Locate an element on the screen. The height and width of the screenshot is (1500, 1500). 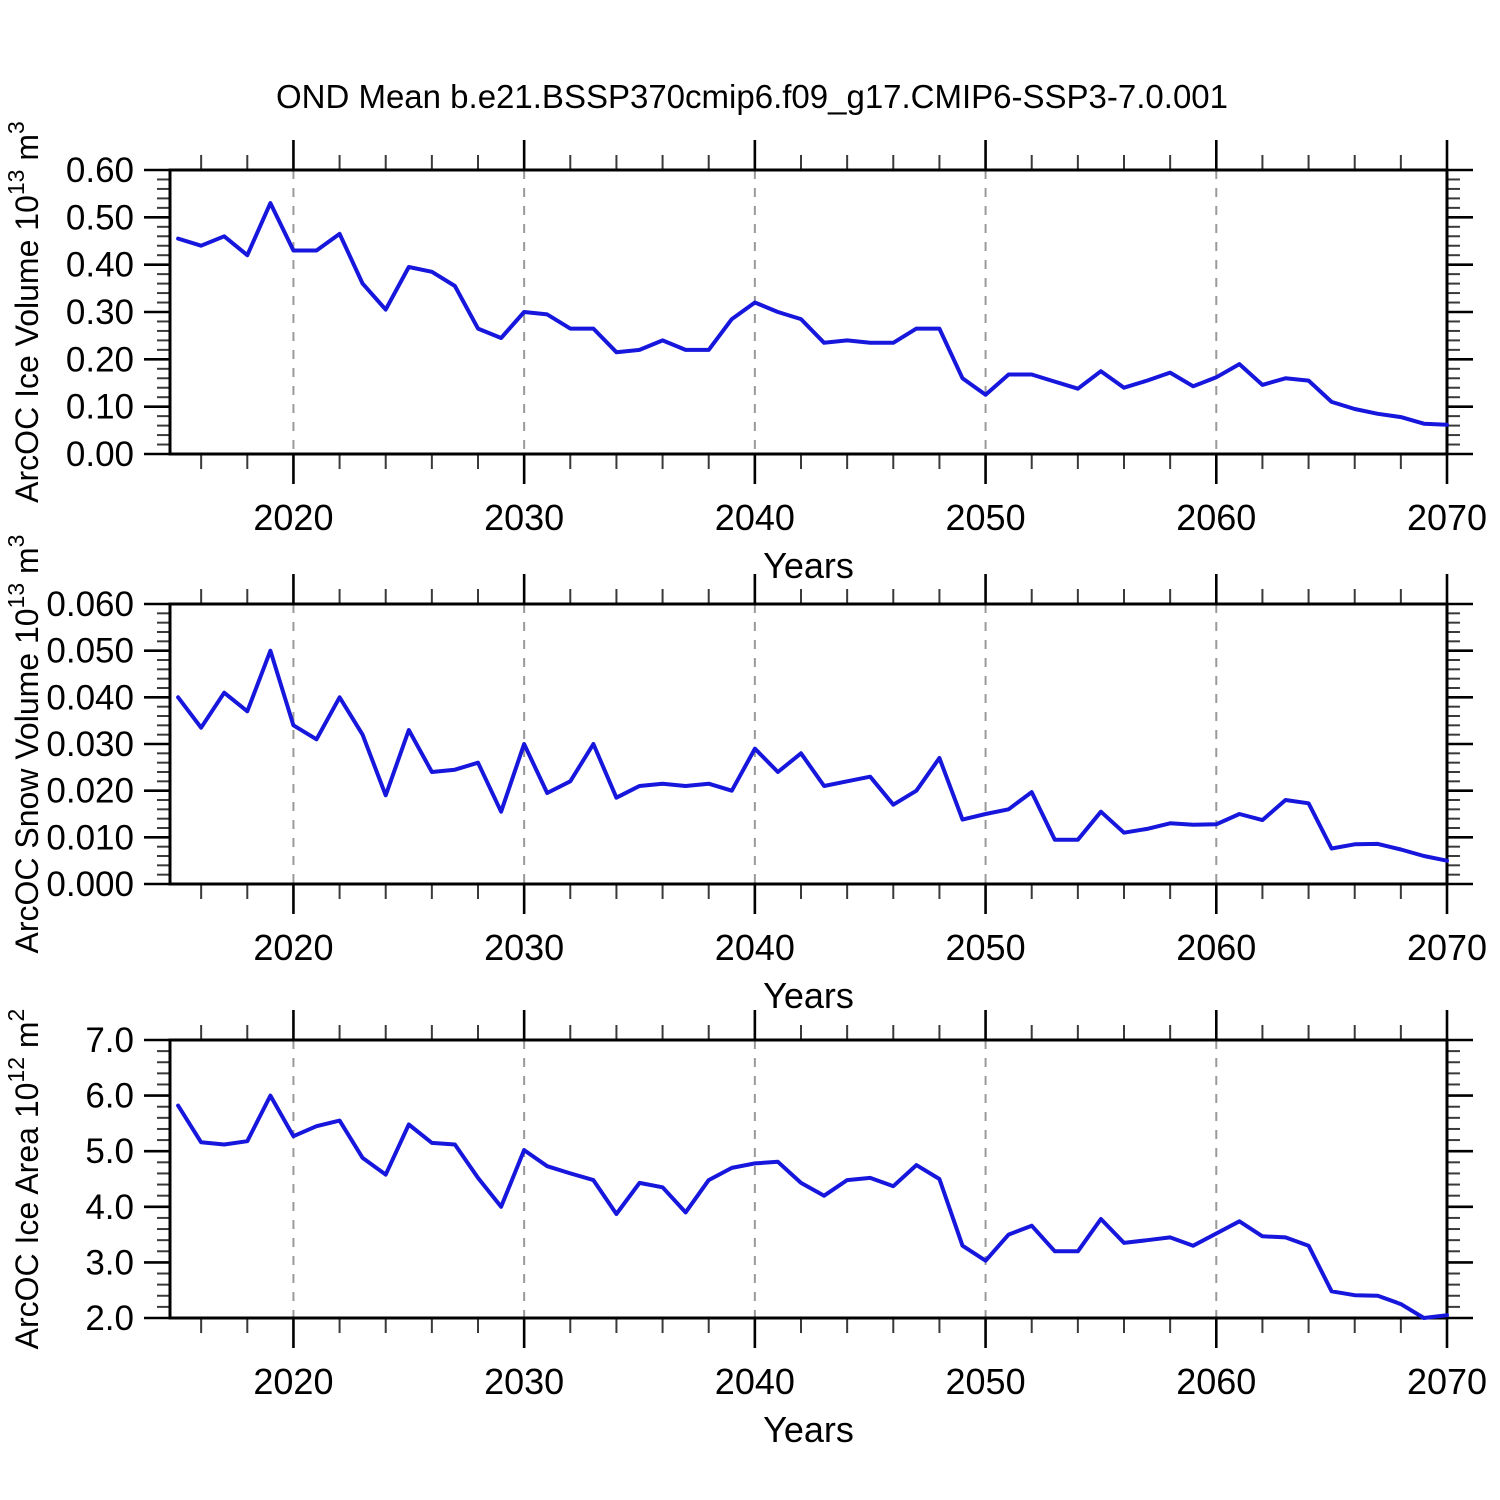
y-axis-title: ArcOC Snow Volume 1013 m3 is located at coordinates (24, 744).